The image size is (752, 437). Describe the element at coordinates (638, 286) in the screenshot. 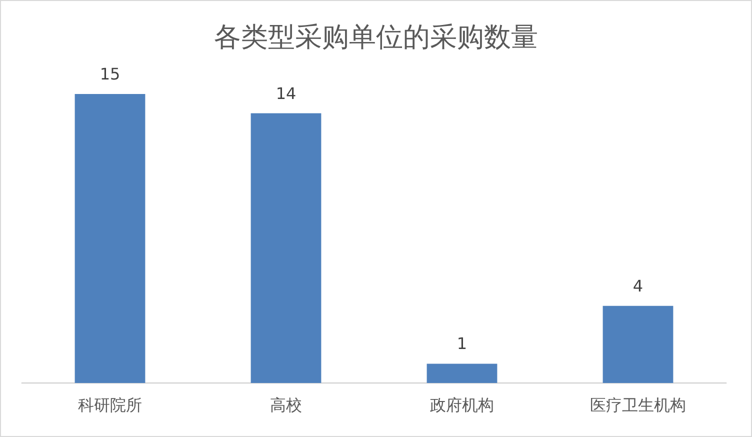

I see `data-label: 4` at that location.